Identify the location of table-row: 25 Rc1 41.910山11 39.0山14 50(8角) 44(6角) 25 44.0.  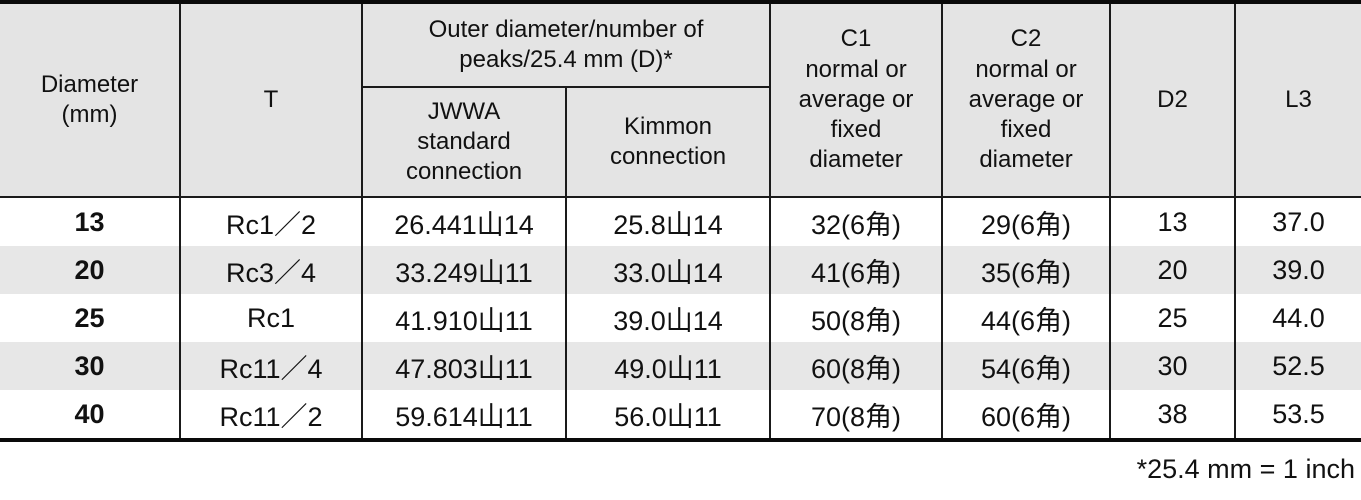
(680, 318).